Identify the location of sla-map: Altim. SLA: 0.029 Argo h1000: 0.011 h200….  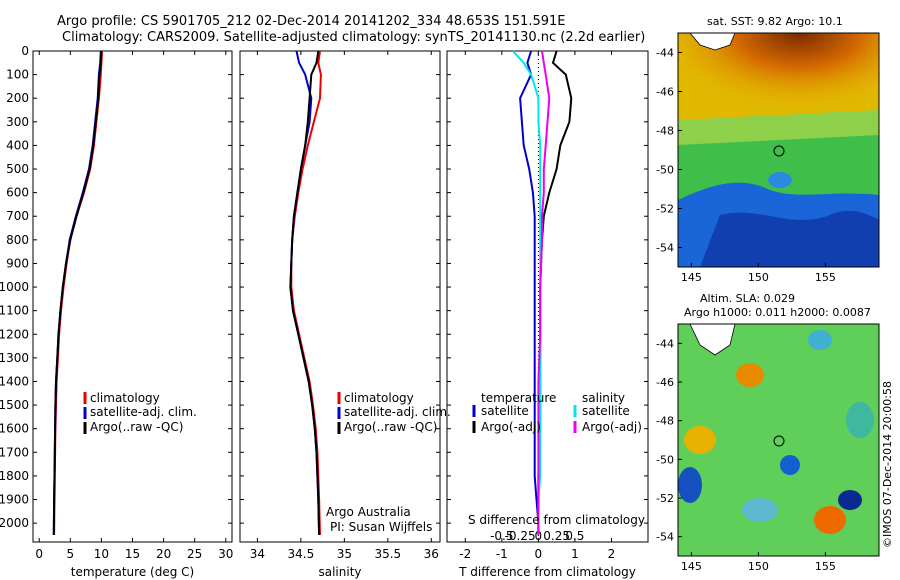
(768, 432).